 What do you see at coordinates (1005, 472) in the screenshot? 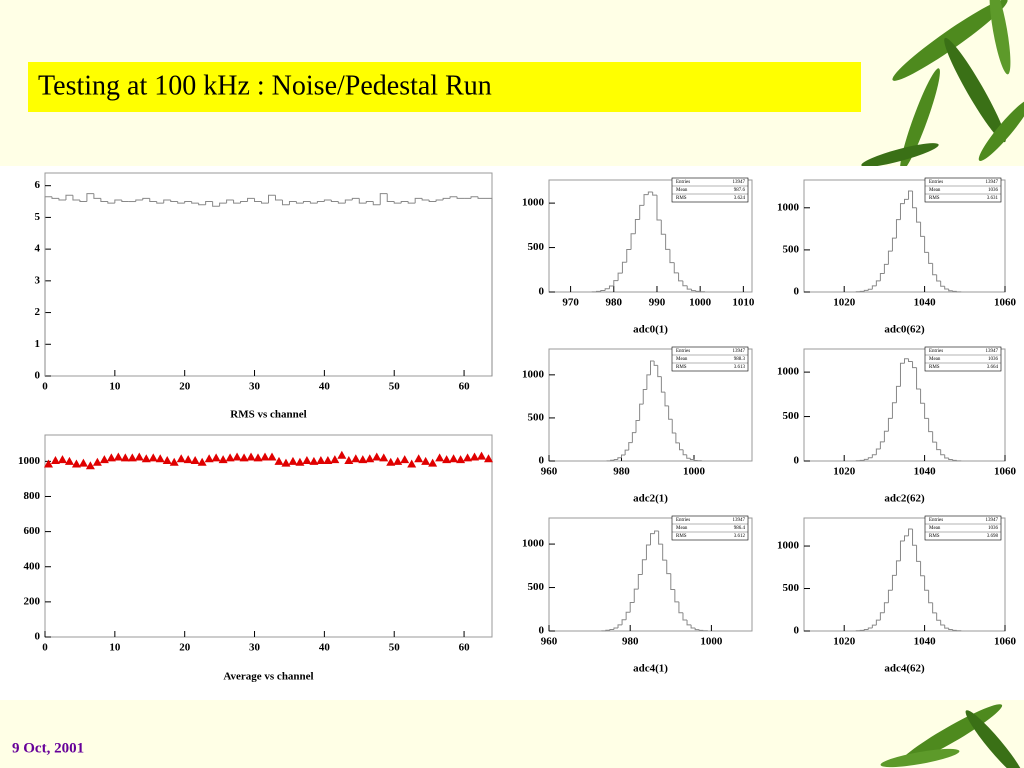
I see `x-tick-label: 1060` at bounding box center [1005, 472].